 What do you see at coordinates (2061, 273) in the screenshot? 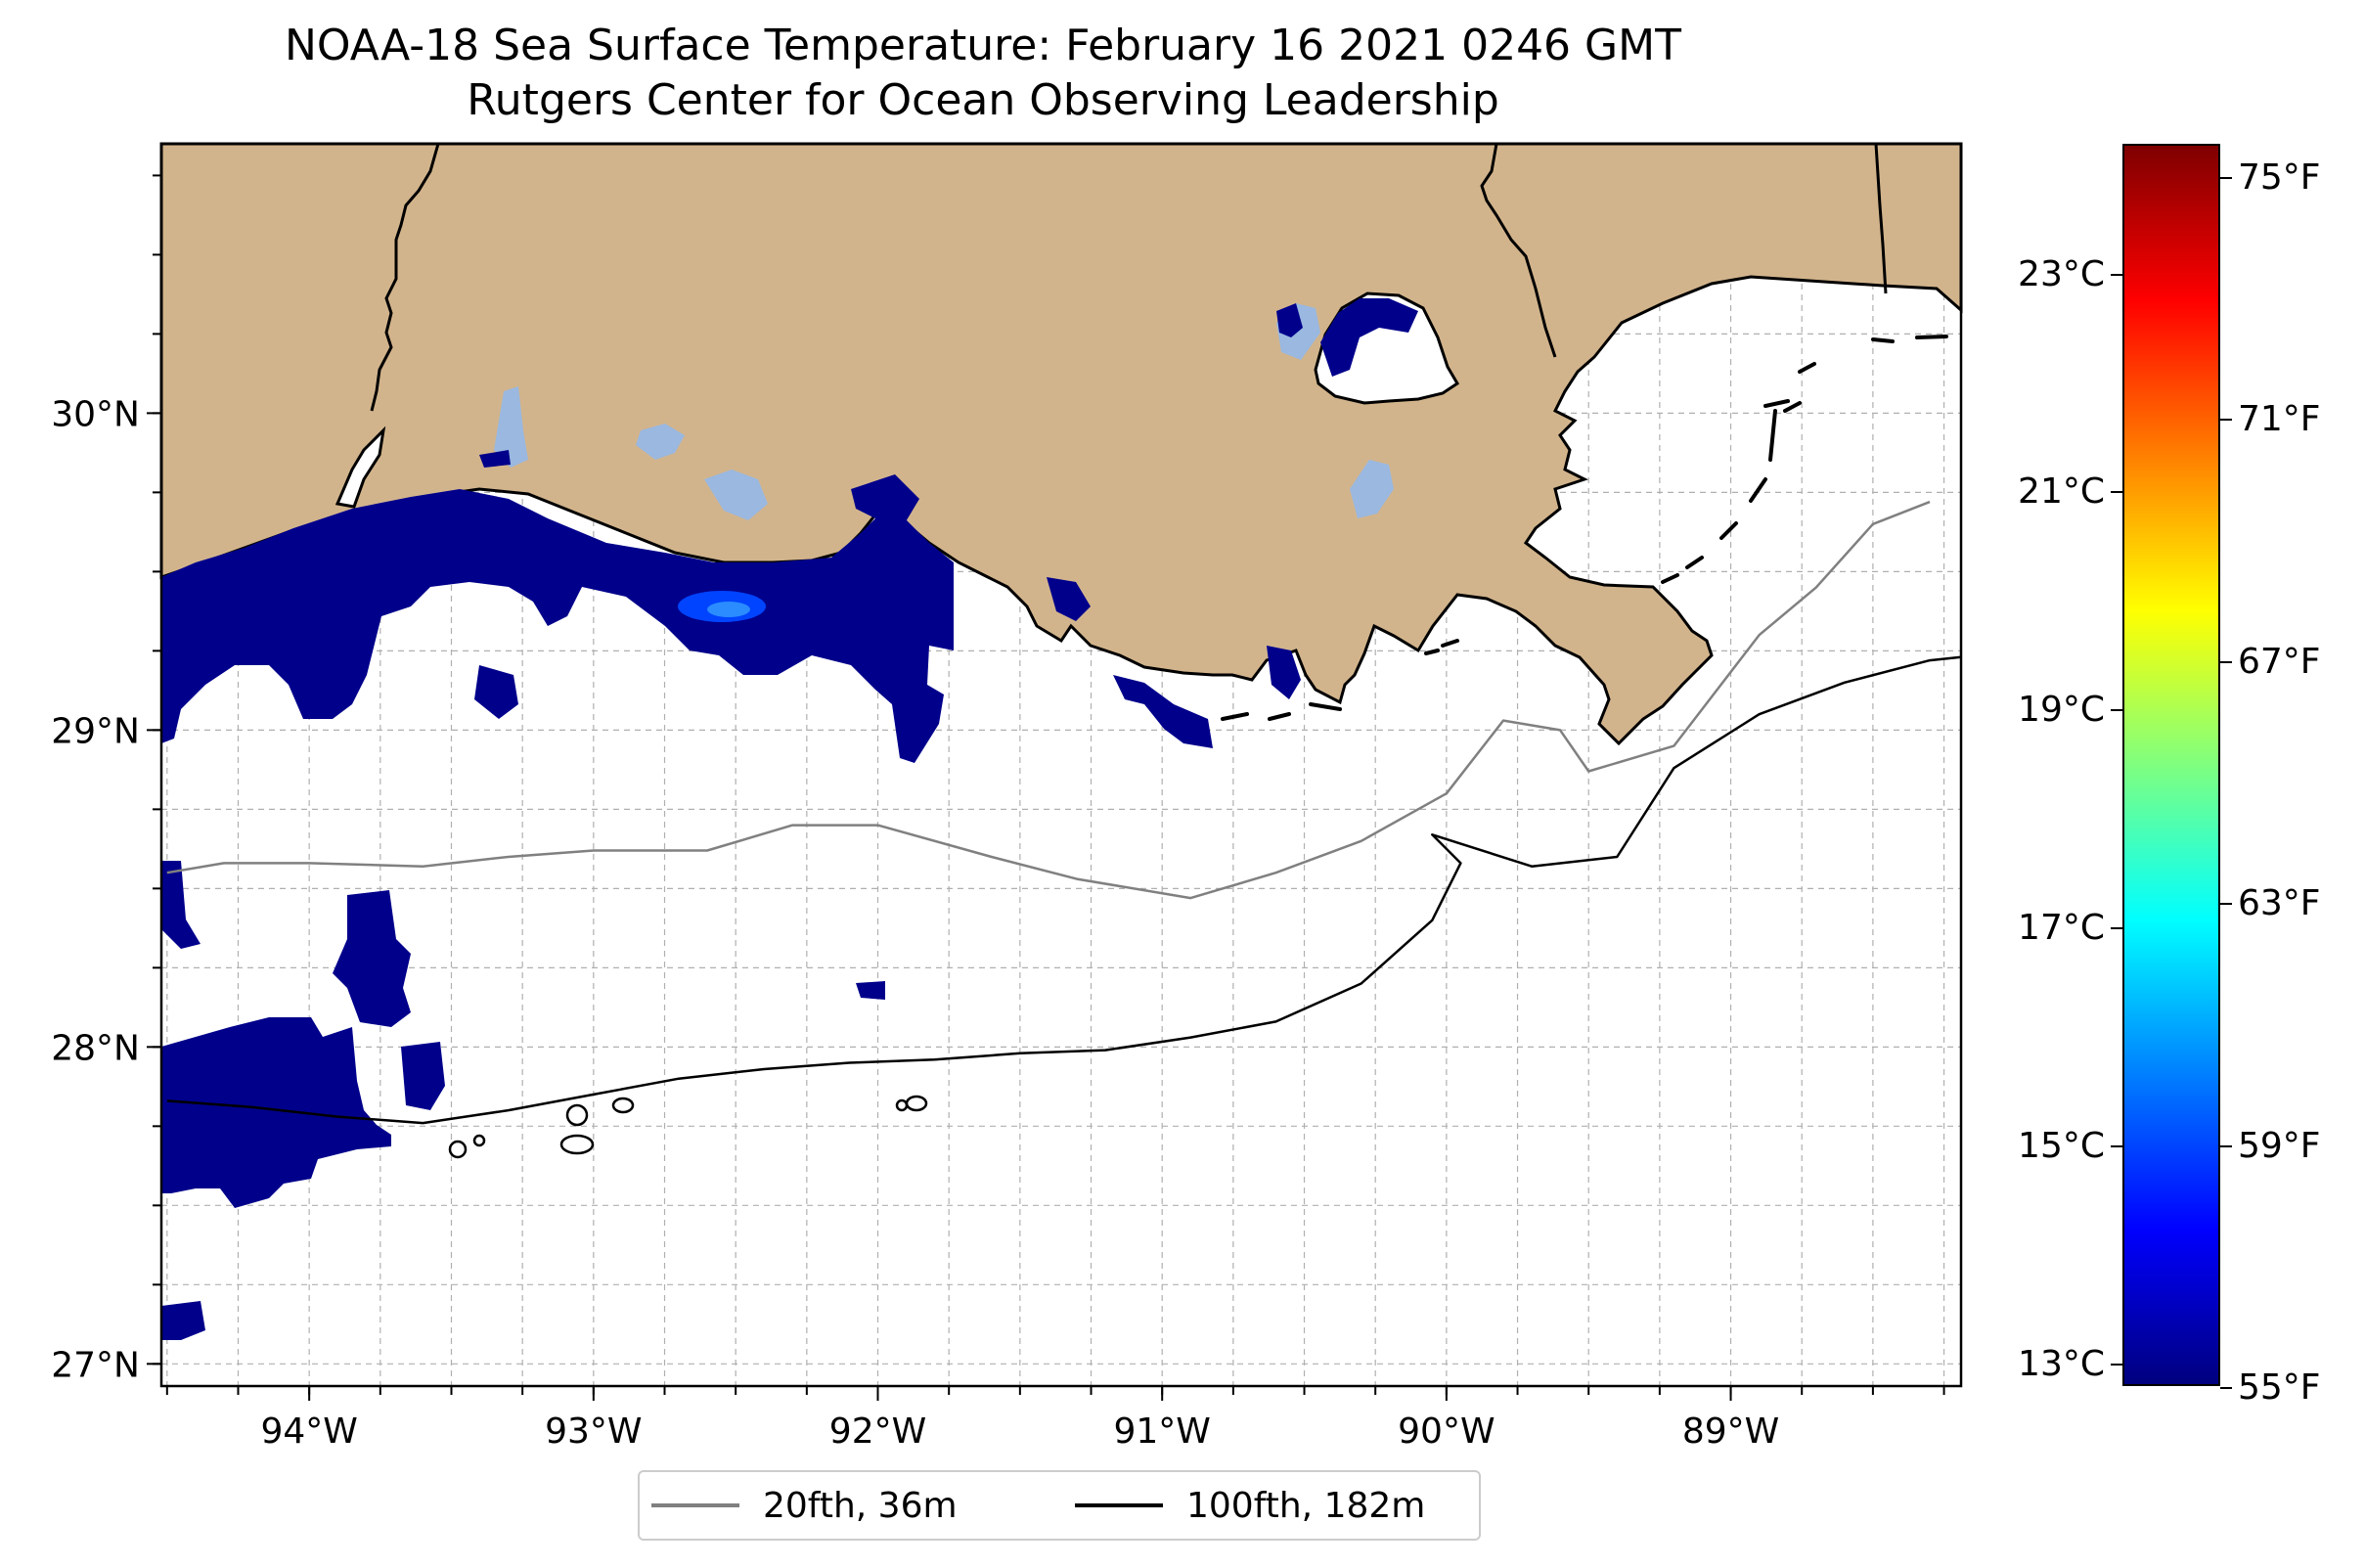
I see `colorbar-celsius-label: 23°C` at bounding box center [2061, 273].